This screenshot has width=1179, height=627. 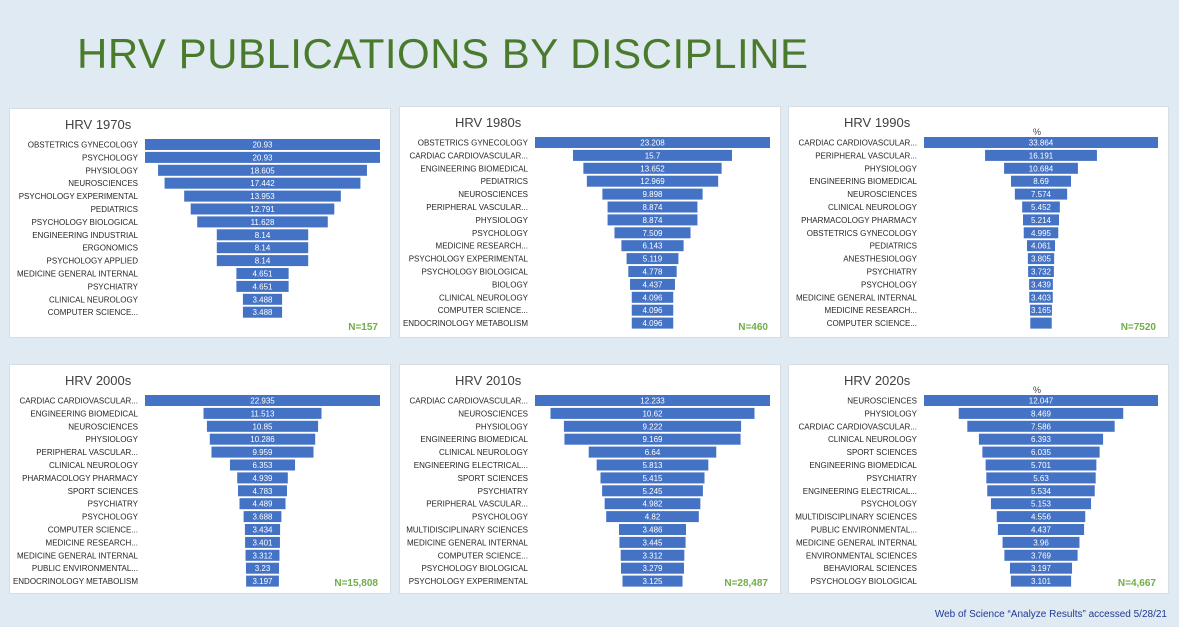 I want to click on value-label: 3.125, so click(x=652, y=581).